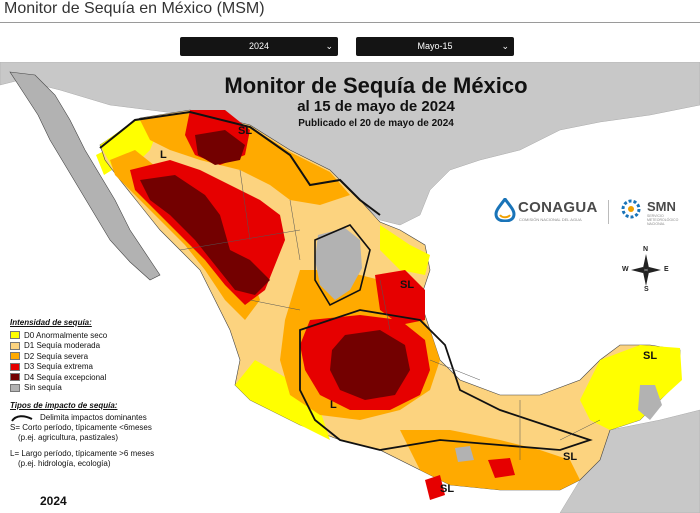  What do you see at coordinates (53, 501) in the screenshot?
I see `map-year-label: 2024` at bounding box center [53, 501].